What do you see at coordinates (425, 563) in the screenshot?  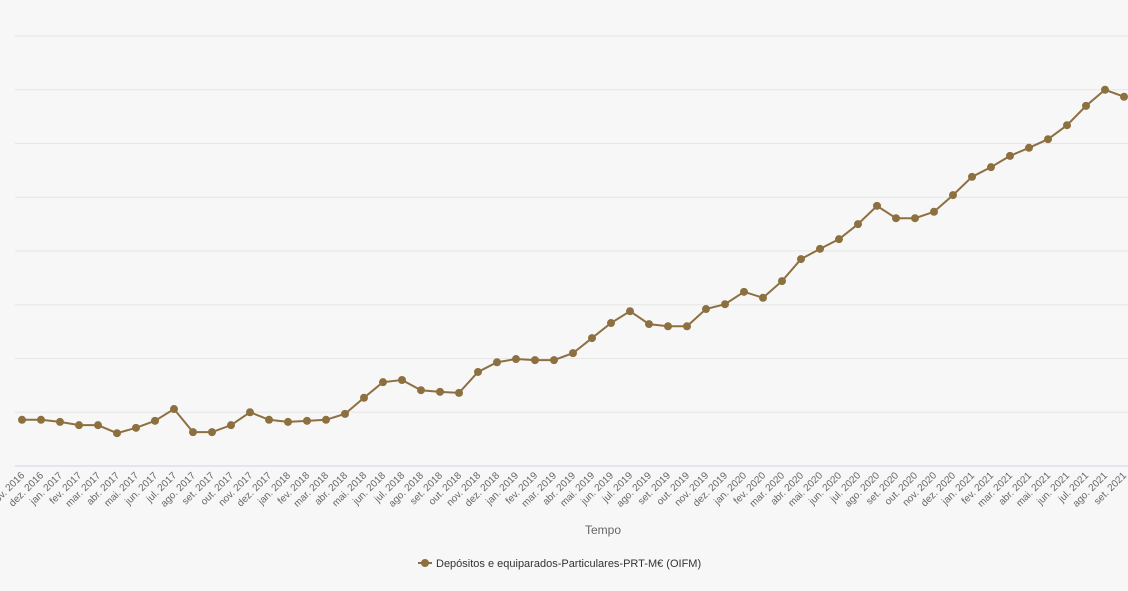 I see `legend-marker` at bounding box center [425, 563].